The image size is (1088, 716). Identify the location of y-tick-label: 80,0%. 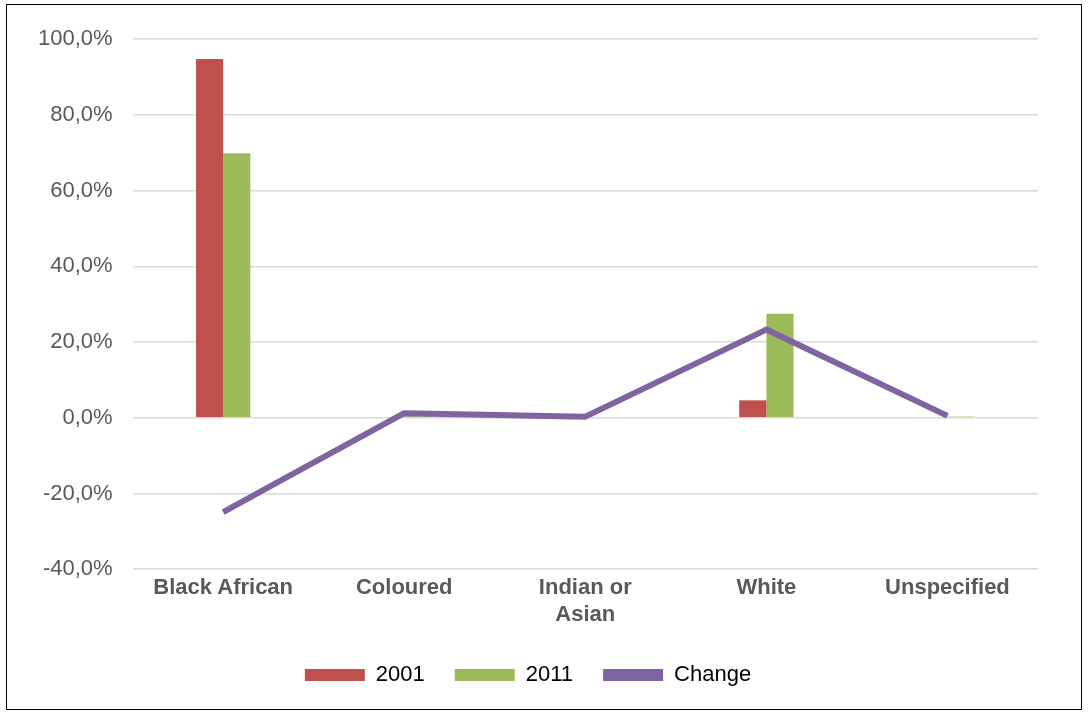
(81, 113).